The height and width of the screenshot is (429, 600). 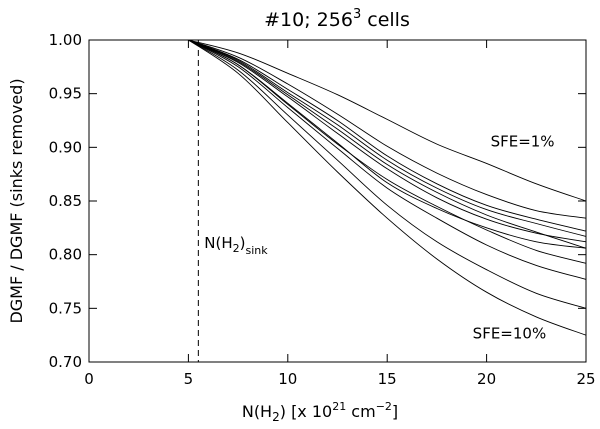 What do you see at coordinates (65, 147) in the screenshot?
I see `y-tick-label: 0.90` at bounding box center [65, 147].